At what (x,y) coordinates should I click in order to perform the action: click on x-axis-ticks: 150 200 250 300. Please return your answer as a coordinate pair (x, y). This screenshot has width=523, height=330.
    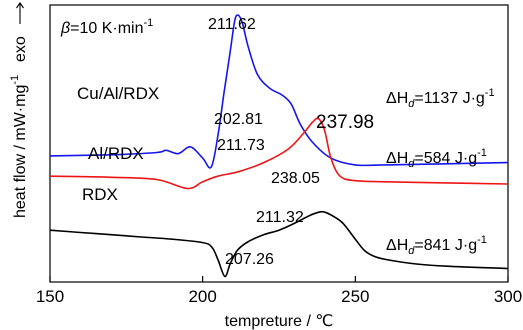
    Looking at the image, I should click on (279, 291).